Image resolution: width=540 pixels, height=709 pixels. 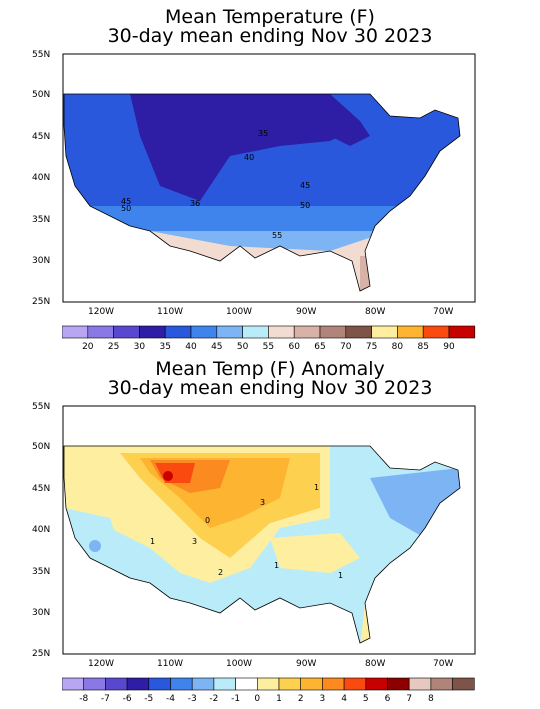 I want to click on legend-value: 3, so click(x=323, y=699).